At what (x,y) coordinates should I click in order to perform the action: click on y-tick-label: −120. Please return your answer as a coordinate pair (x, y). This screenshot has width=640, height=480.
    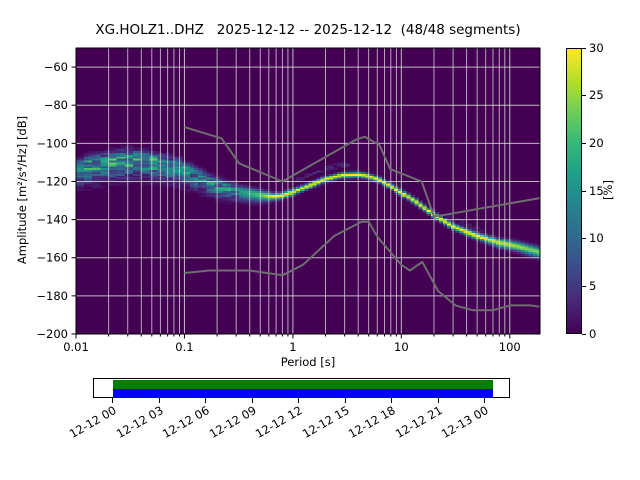
    Looking at the image, I should click on (52, 181).